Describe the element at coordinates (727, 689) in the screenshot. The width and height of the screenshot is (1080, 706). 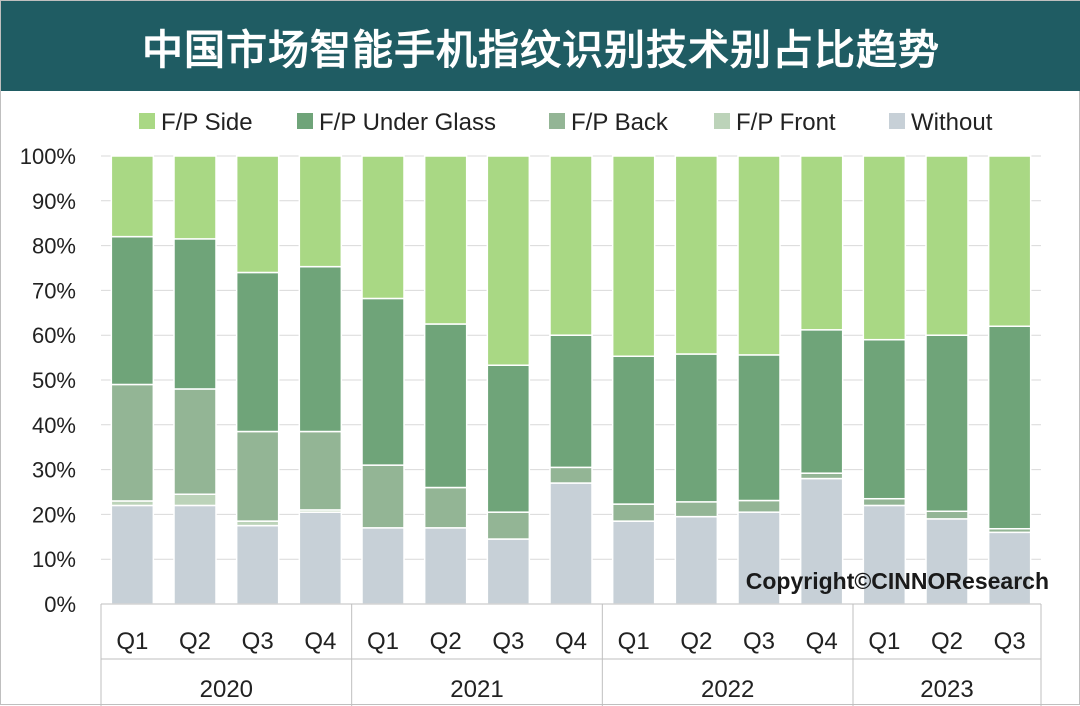
I see `group-label: 2022` at that location.